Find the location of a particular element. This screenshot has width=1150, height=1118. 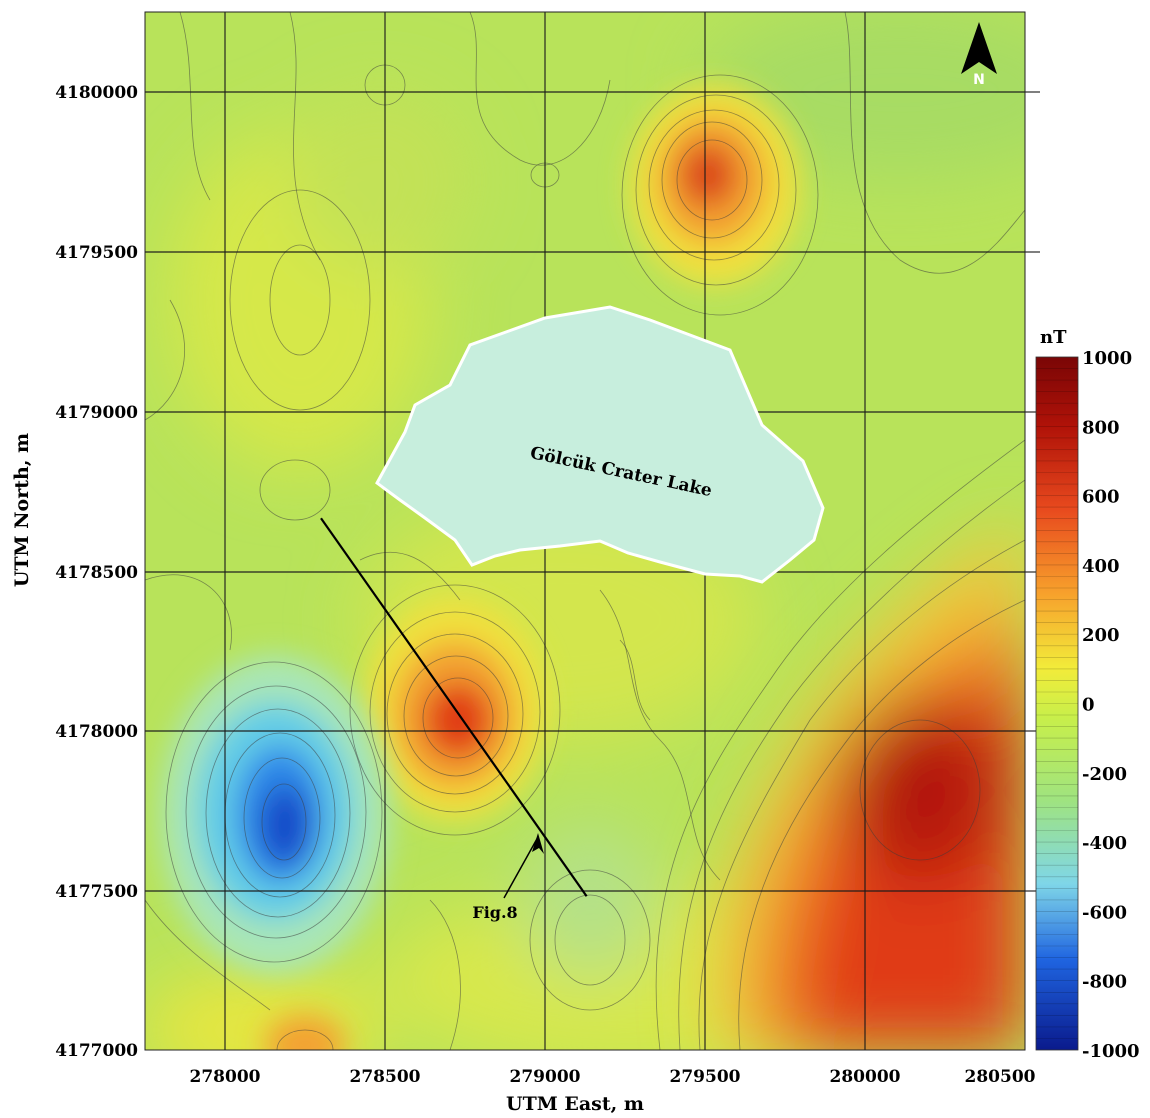

colorbar-tick-label: -200 is located at coordinates (1104, 774).